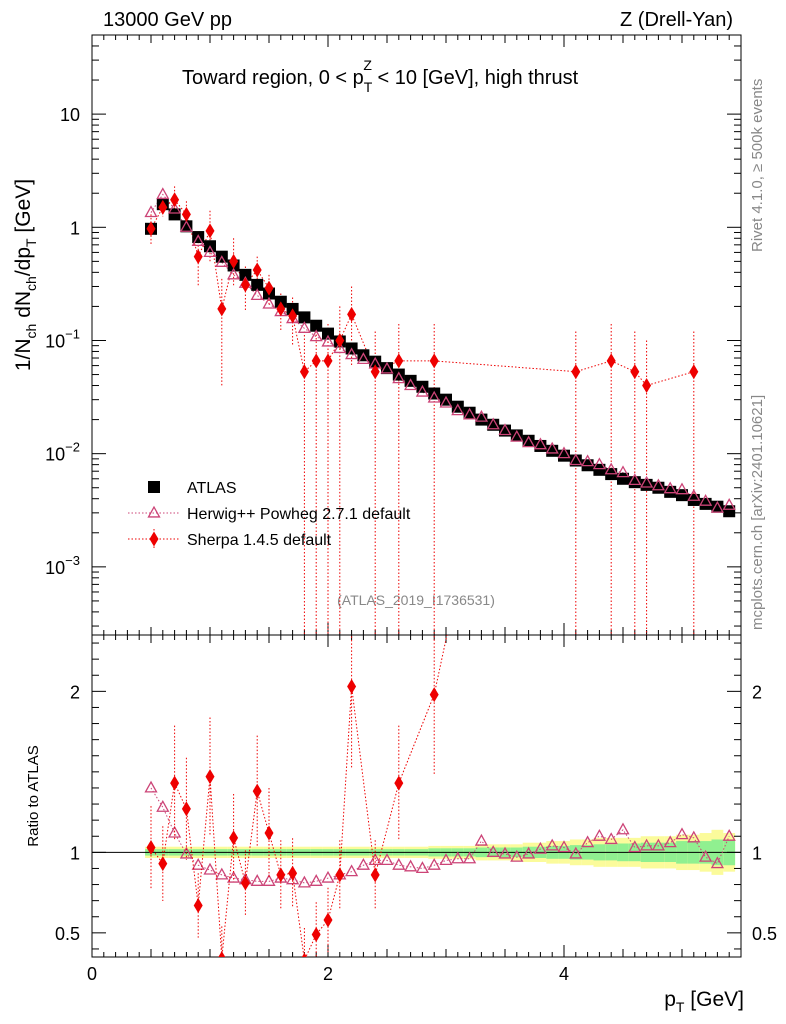 Image resolution: width=786 pixels, height=1024 pixels. I want to click on legend-label: Herwig++ Powheg 2.7.1 default, so click(299, 514).